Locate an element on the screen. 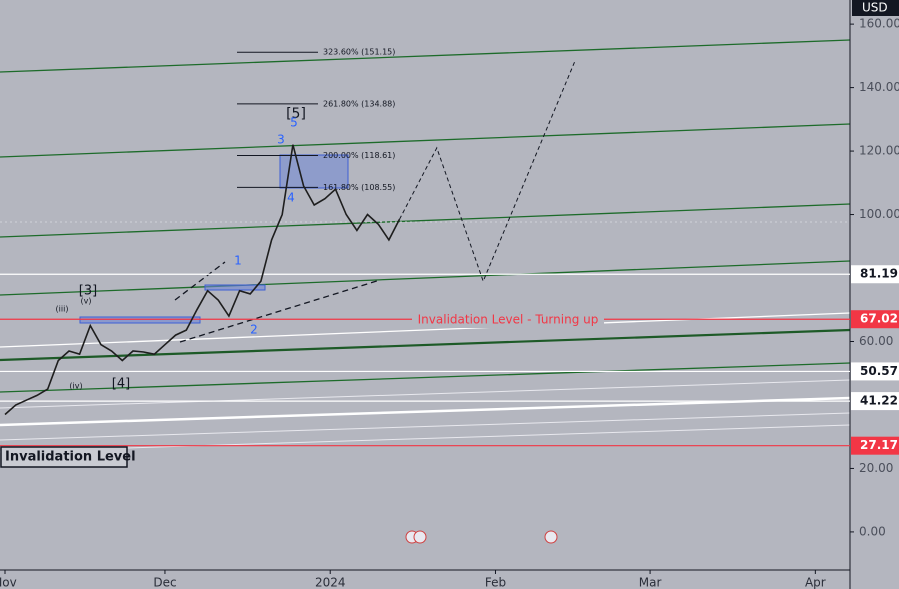 The height and width of the screenshot is (589, 899). annotation: (iii) is located at coordinates (62, 309).